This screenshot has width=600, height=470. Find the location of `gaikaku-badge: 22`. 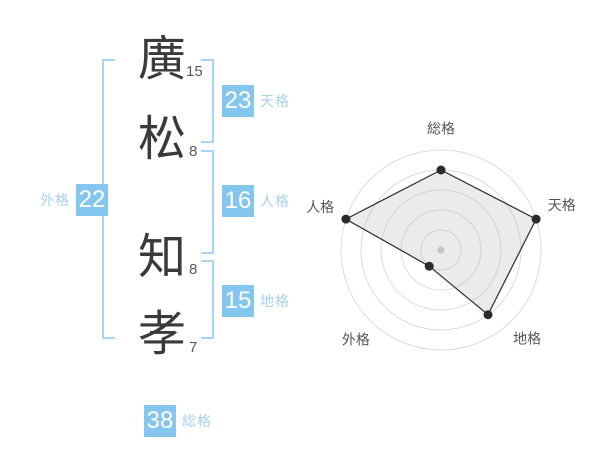

gaikaku-badge: 22 is located at coordinates (92, 200).